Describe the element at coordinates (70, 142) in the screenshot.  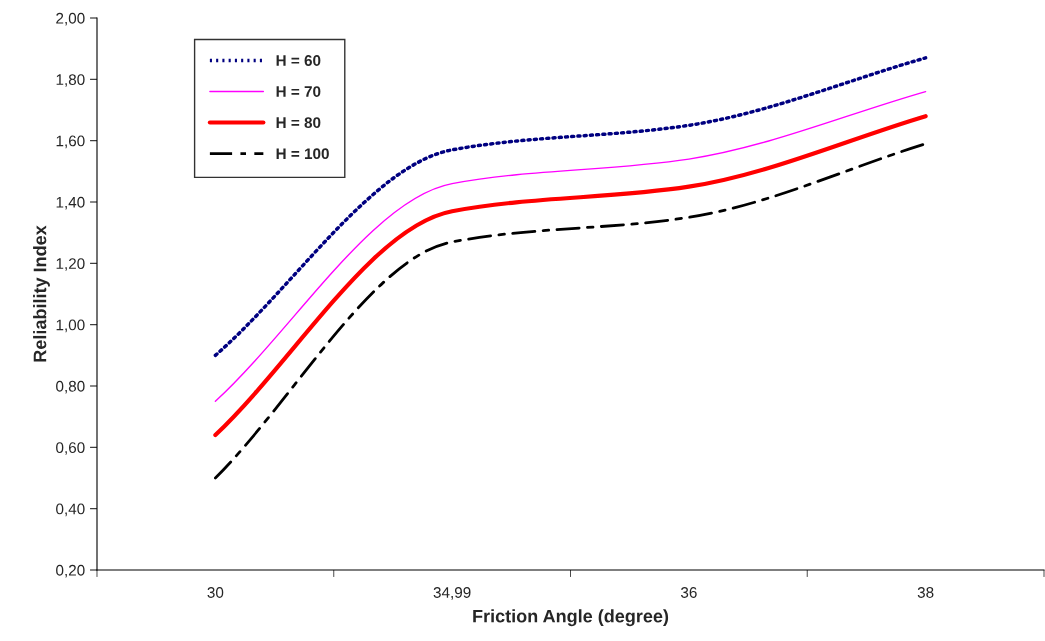
I see `y-tick-label: 1,60` at that location.